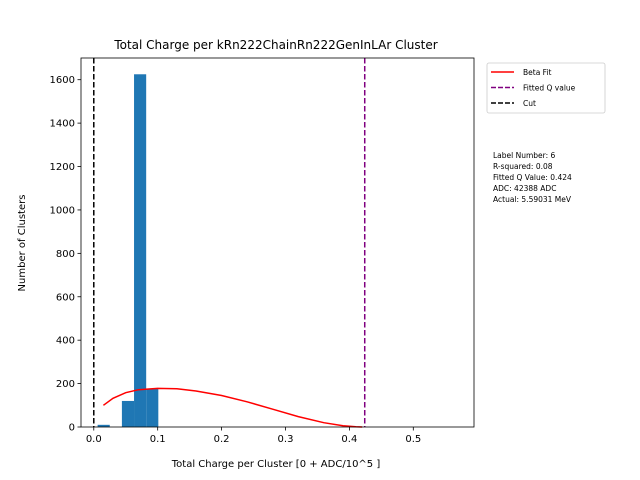  What do you see at coordinates (549, 88) in the screenshot?
I see `legend-label: Fitted Q value` at bounding box center [549, 88].